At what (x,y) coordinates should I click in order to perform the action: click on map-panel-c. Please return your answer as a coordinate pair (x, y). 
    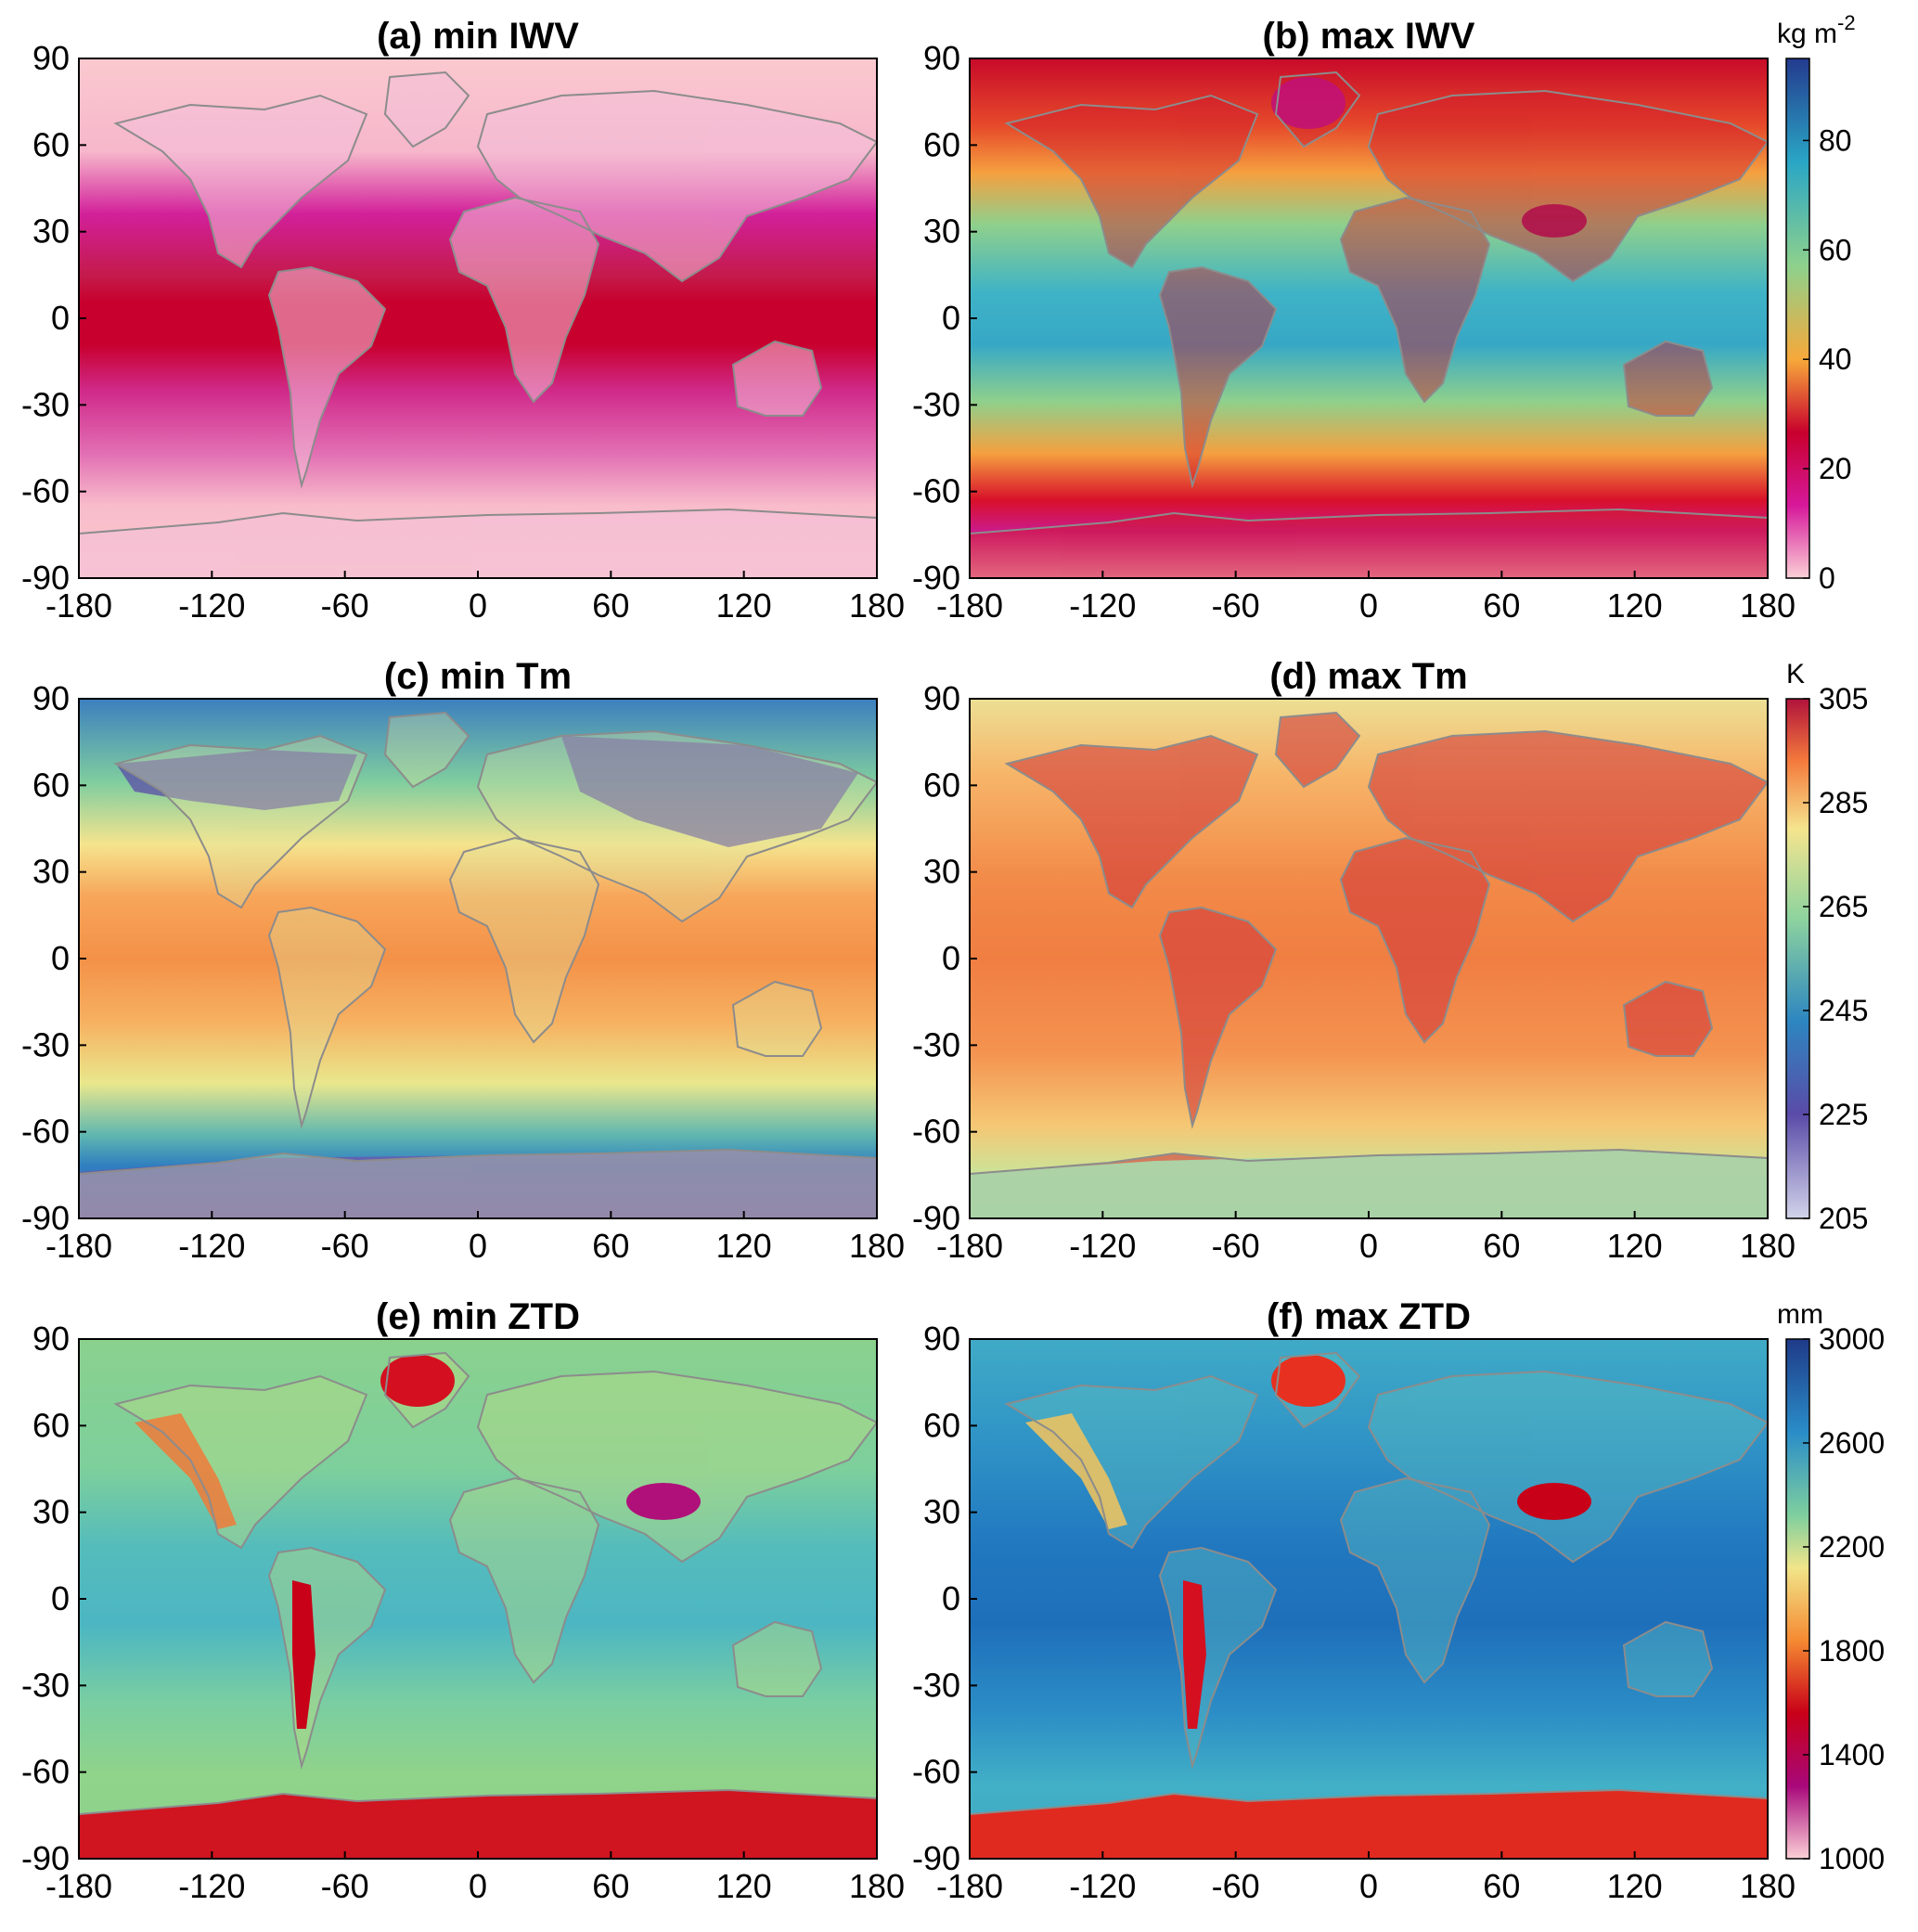
    Looking at the image, I should click on (478, 958).